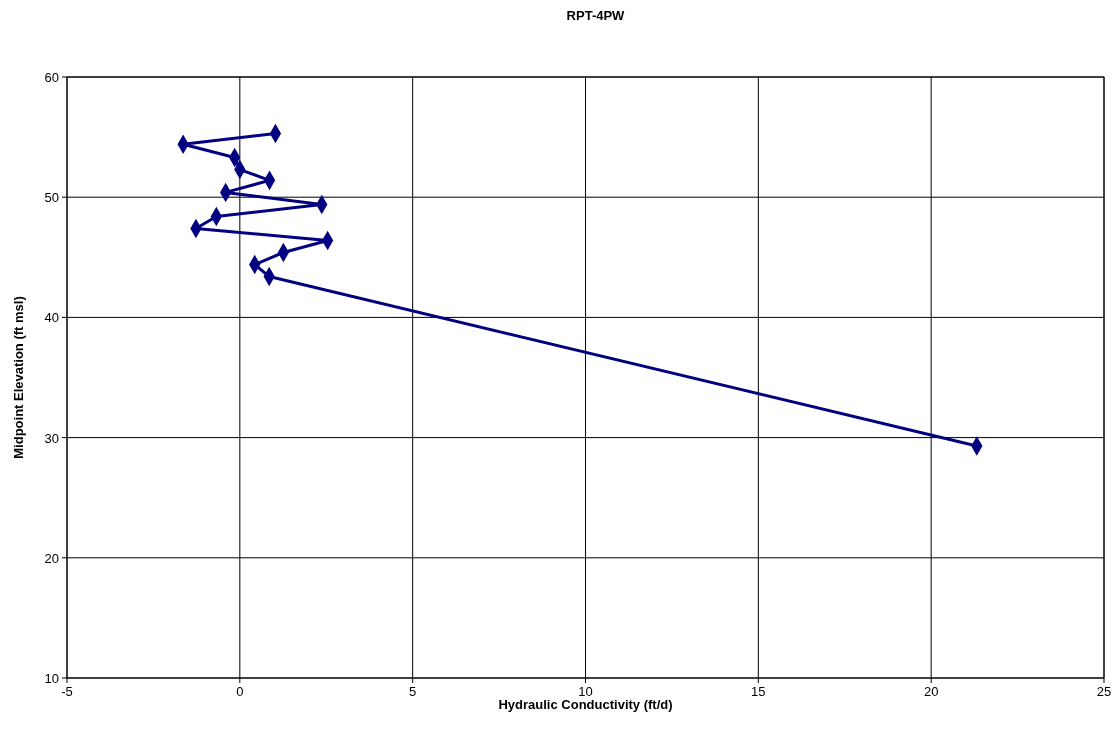  Describe the element at coordinates (931, 691) in the screenshot. I see `x-tick-label: 20` at that location.